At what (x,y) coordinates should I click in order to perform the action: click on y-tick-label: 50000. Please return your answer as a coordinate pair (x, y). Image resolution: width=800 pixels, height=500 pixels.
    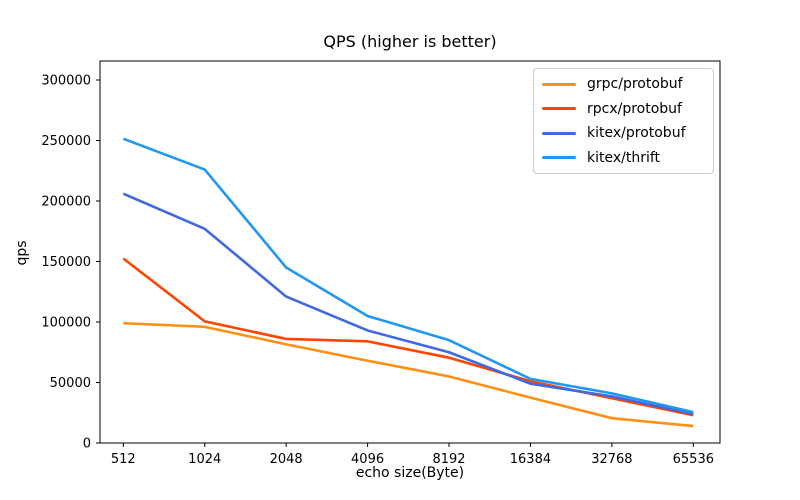
    Looking at the image, I should click on (70, 383).